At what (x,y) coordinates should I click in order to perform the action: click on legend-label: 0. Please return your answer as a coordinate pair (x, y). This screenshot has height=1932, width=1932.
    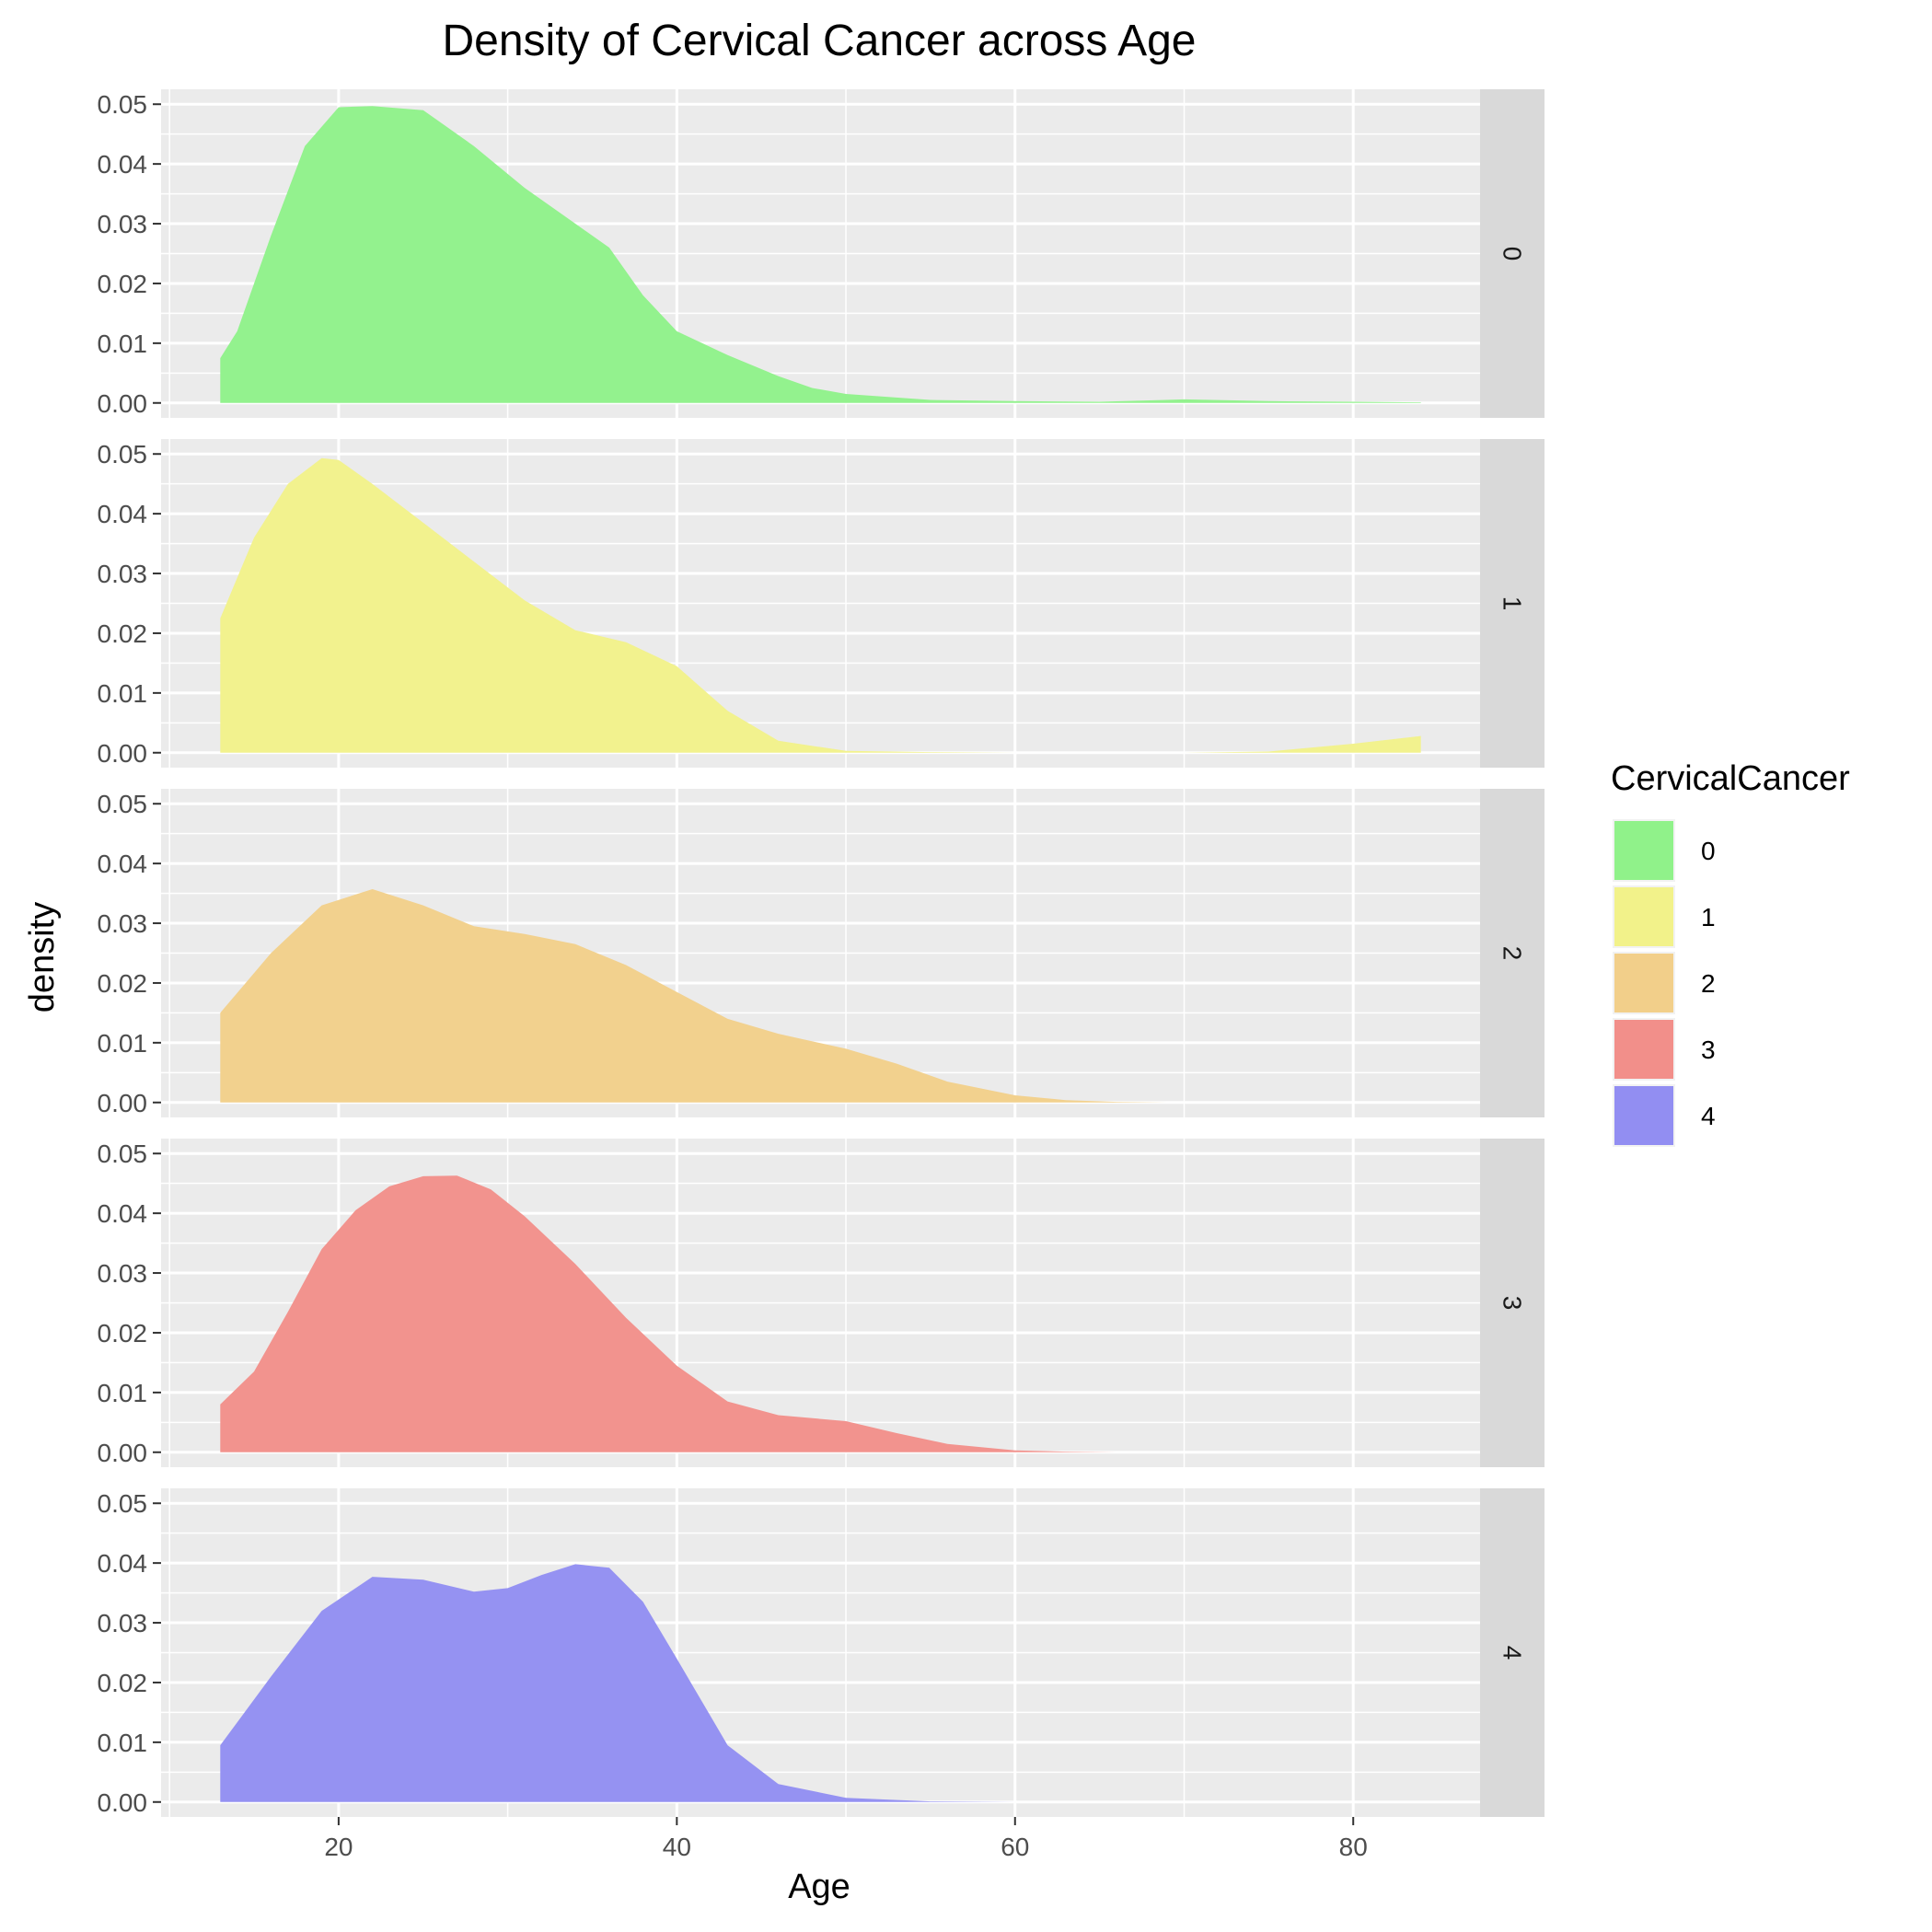
    Looking at the image, I should click on (1709, 851).